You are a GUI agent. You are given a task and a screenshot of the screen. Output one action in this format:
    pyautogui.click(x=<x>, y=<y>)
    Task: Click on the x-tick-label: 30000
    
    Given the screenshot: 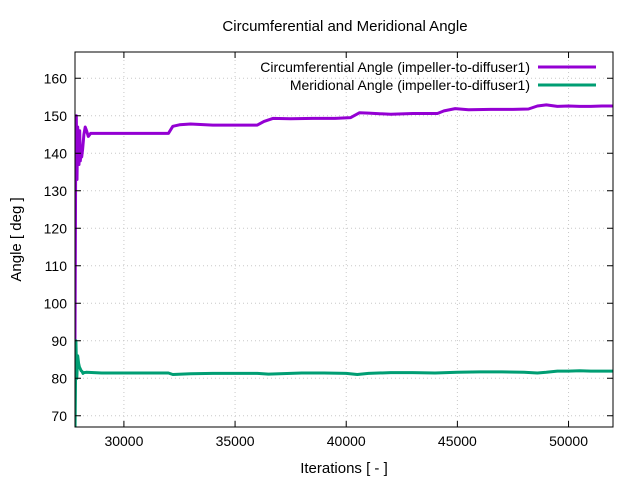 What is the action you would take?
    pyautogui.click(x=123, y=441)
    